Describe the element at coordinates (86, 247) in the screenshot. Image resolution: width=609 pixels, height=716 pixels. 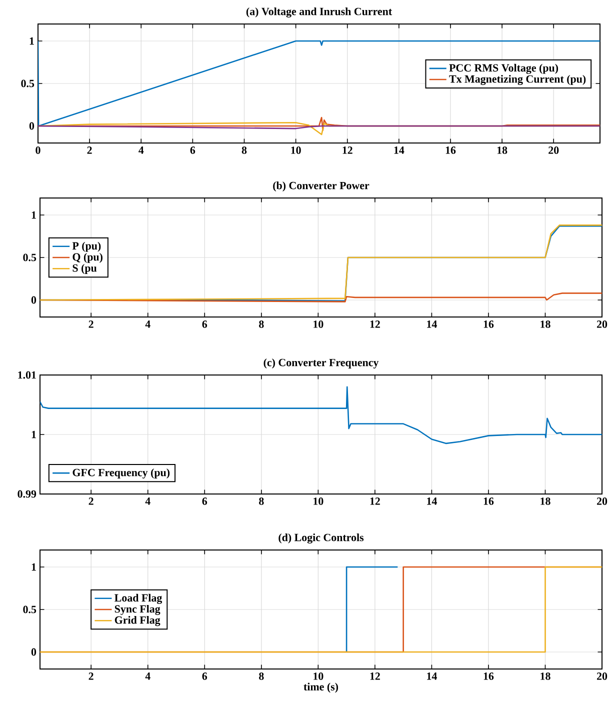
I see `legend-label: P (pu)` at that location.